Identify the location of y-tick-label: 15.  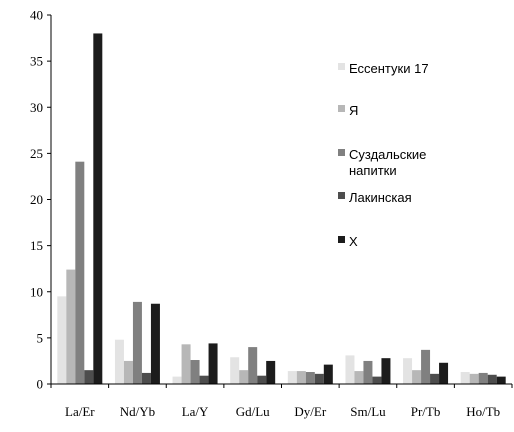
(36, 245).